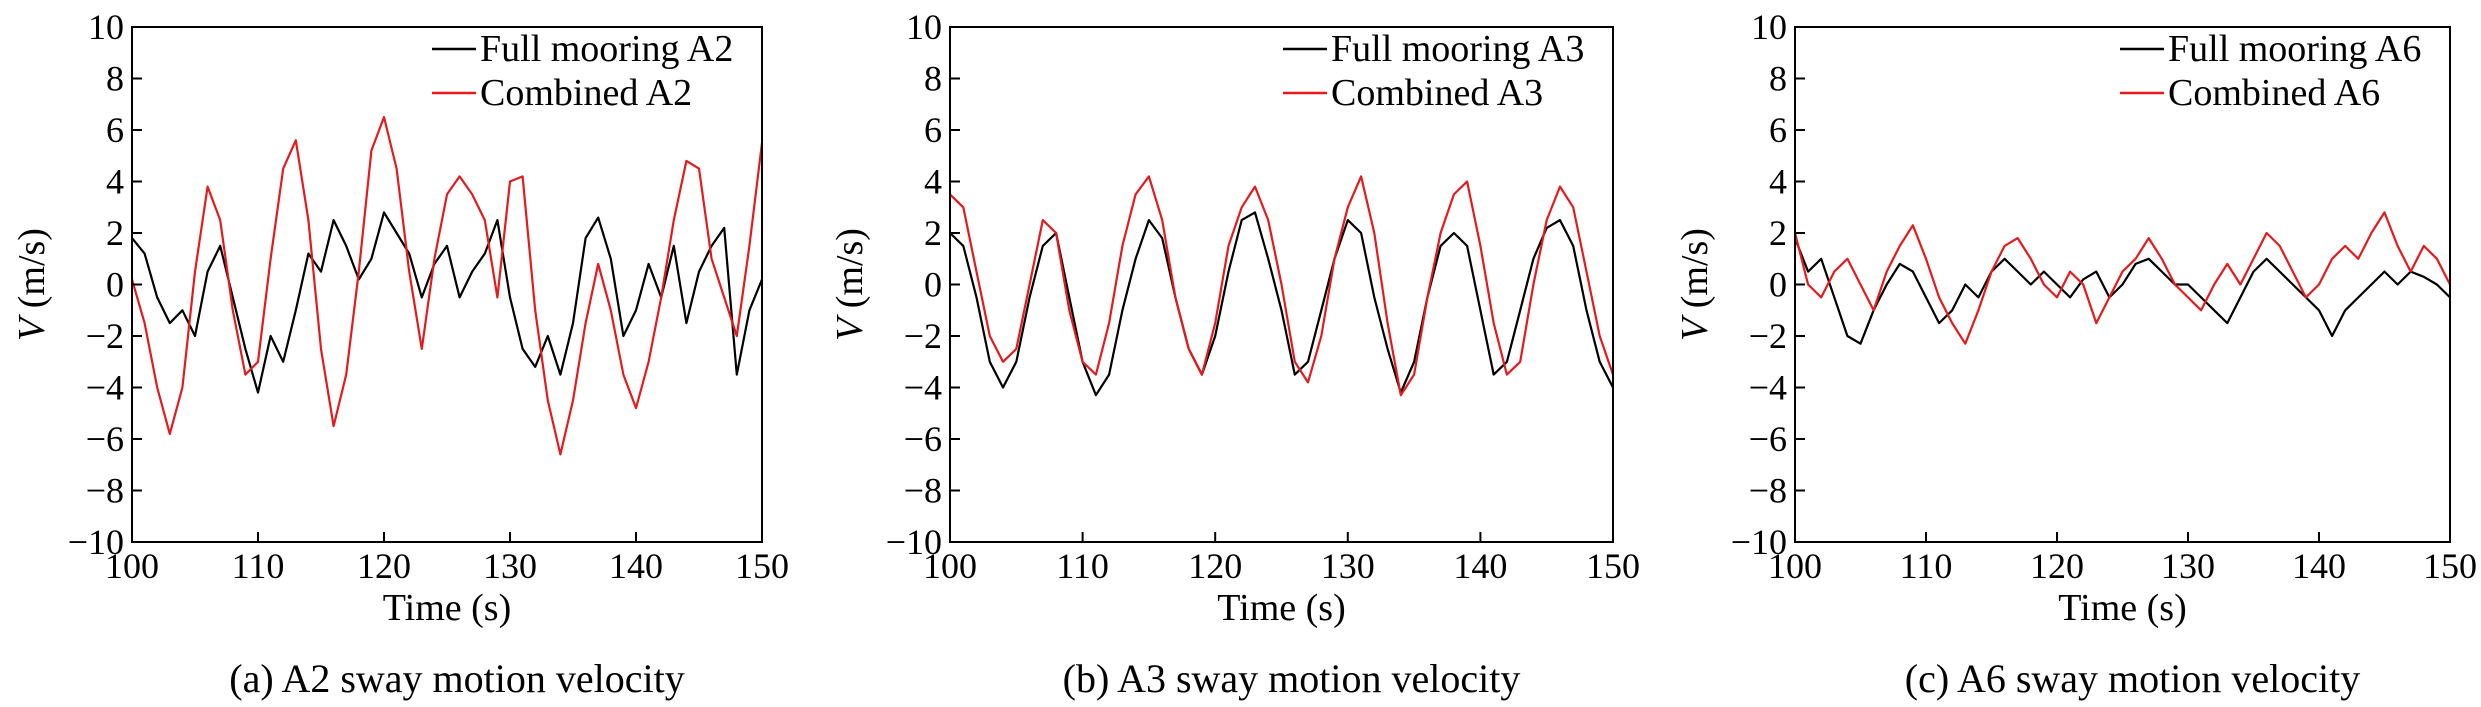  I want to click on legend-label-1: Combined A6, so click(2274, 93).